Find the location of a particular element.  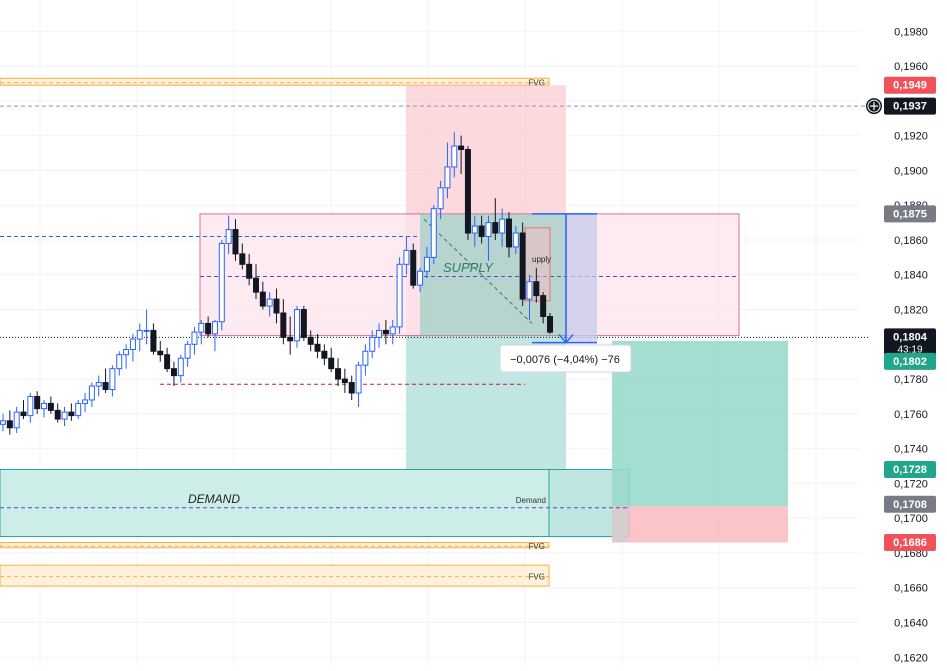

position-target-area is located at coordinates (700, 423).